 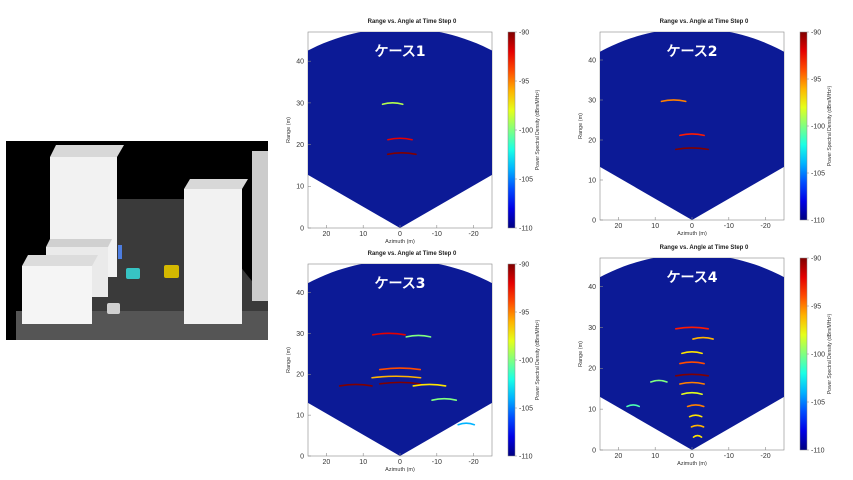 I want to click on street-scene-with-buildings-and-cars-icon, so click(x=137, y=240).